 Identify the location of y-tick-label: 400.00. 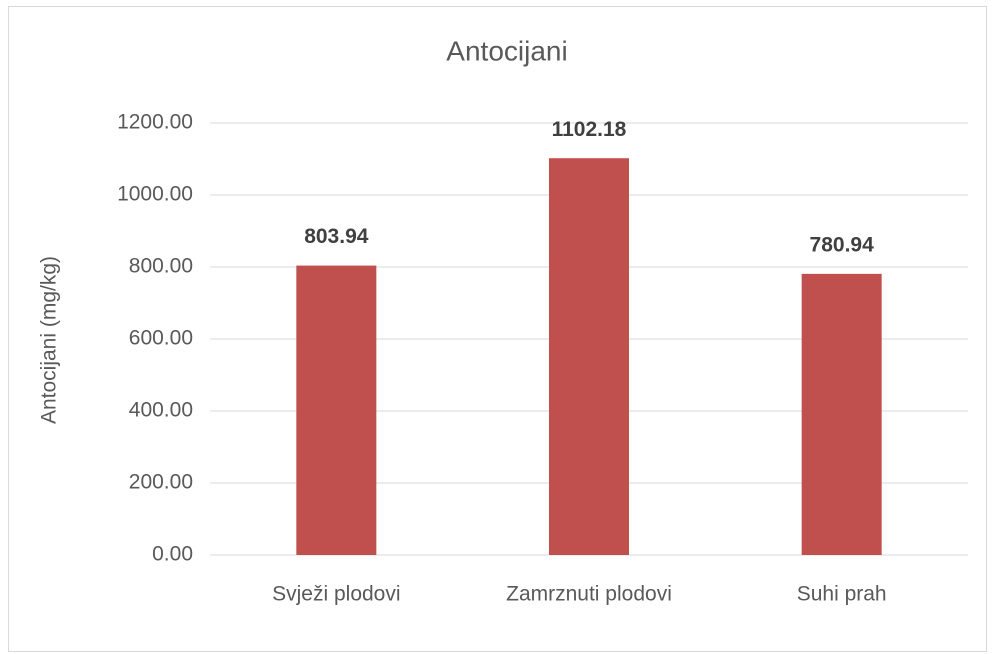
(161, 410).